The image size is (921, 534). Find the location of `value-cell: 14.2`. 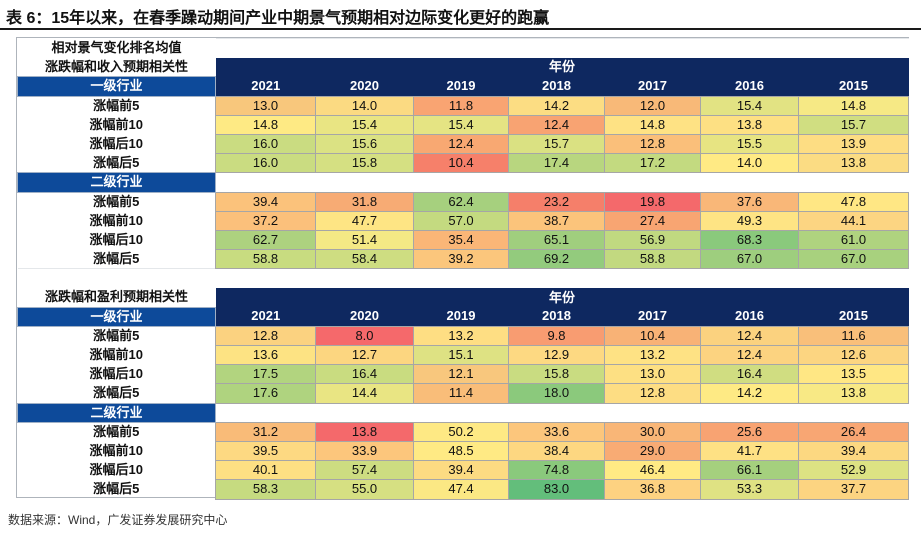

value-cell: 14.2 is located at coordinates (749, 393).